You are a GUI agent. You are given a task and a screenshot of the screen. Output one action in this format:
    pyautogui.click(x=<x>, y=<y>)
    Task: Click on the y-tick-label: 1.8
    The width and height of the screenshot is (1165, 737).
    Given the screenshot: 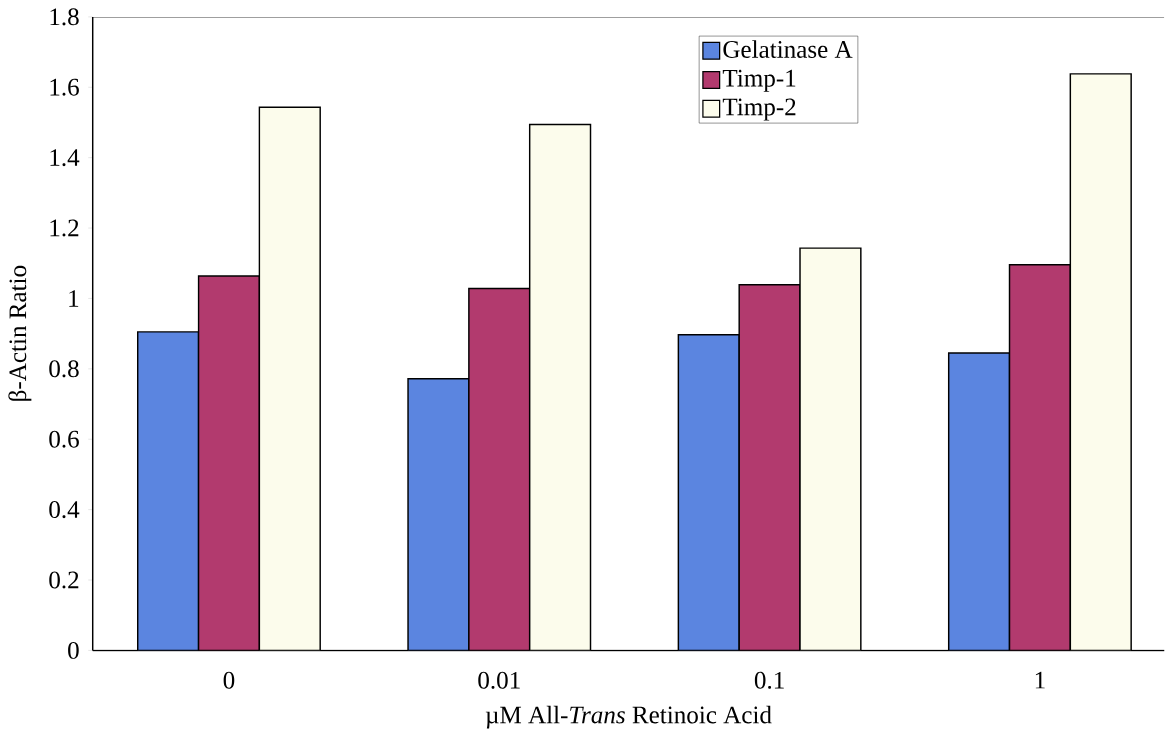 What is the action you would take?
    pyautogui.click(x=64, y=17)
    